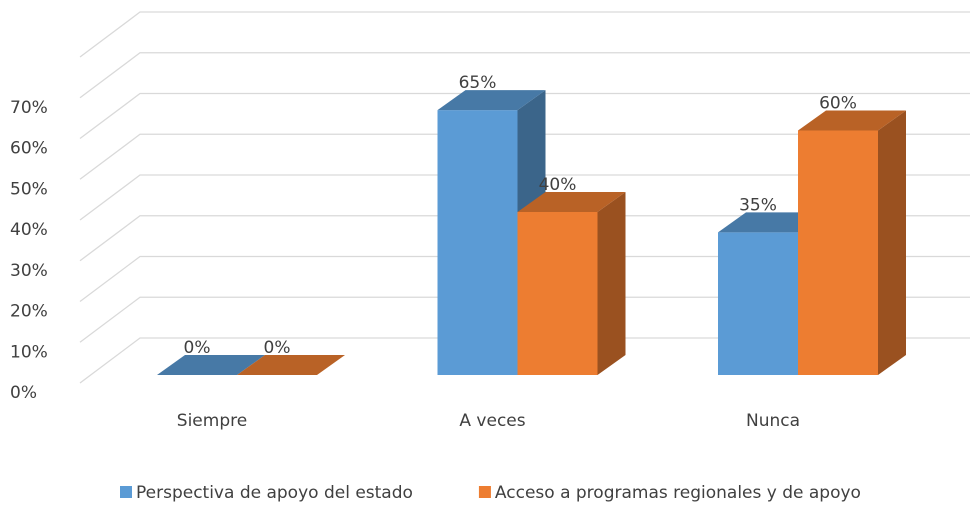 The image size is (978, 505). Describe the element at coordinates (29, 189) in the screenshot. I see `y-tick-label: 50%` at that location.